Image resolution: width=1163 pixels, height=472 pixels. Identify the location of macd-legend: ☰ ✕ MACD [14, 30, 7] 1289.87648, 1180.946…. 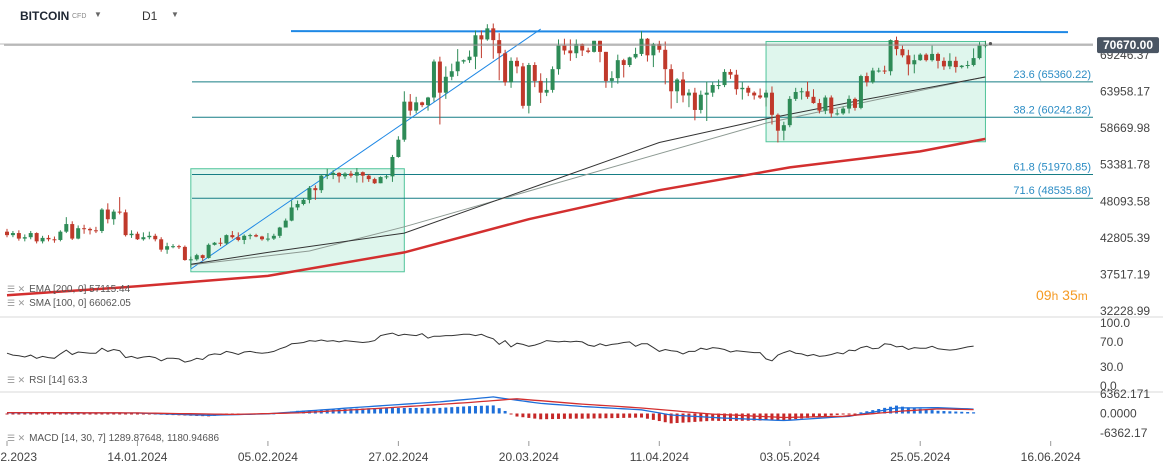
(113, 438).